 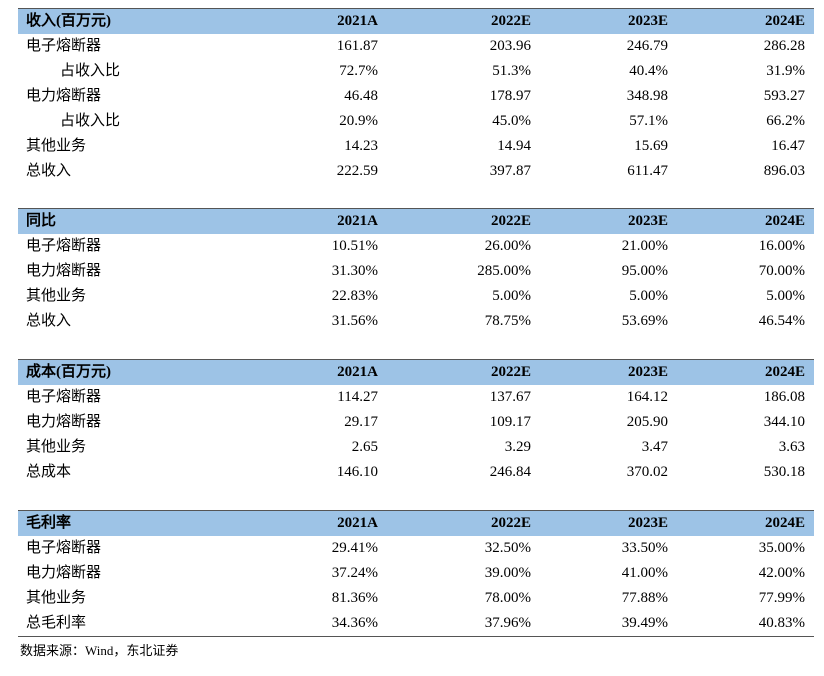 What do you see at coordinates (361, 96) in the screenshot?
I see `value-cell: 46.48` at bounding box center [361, 96].